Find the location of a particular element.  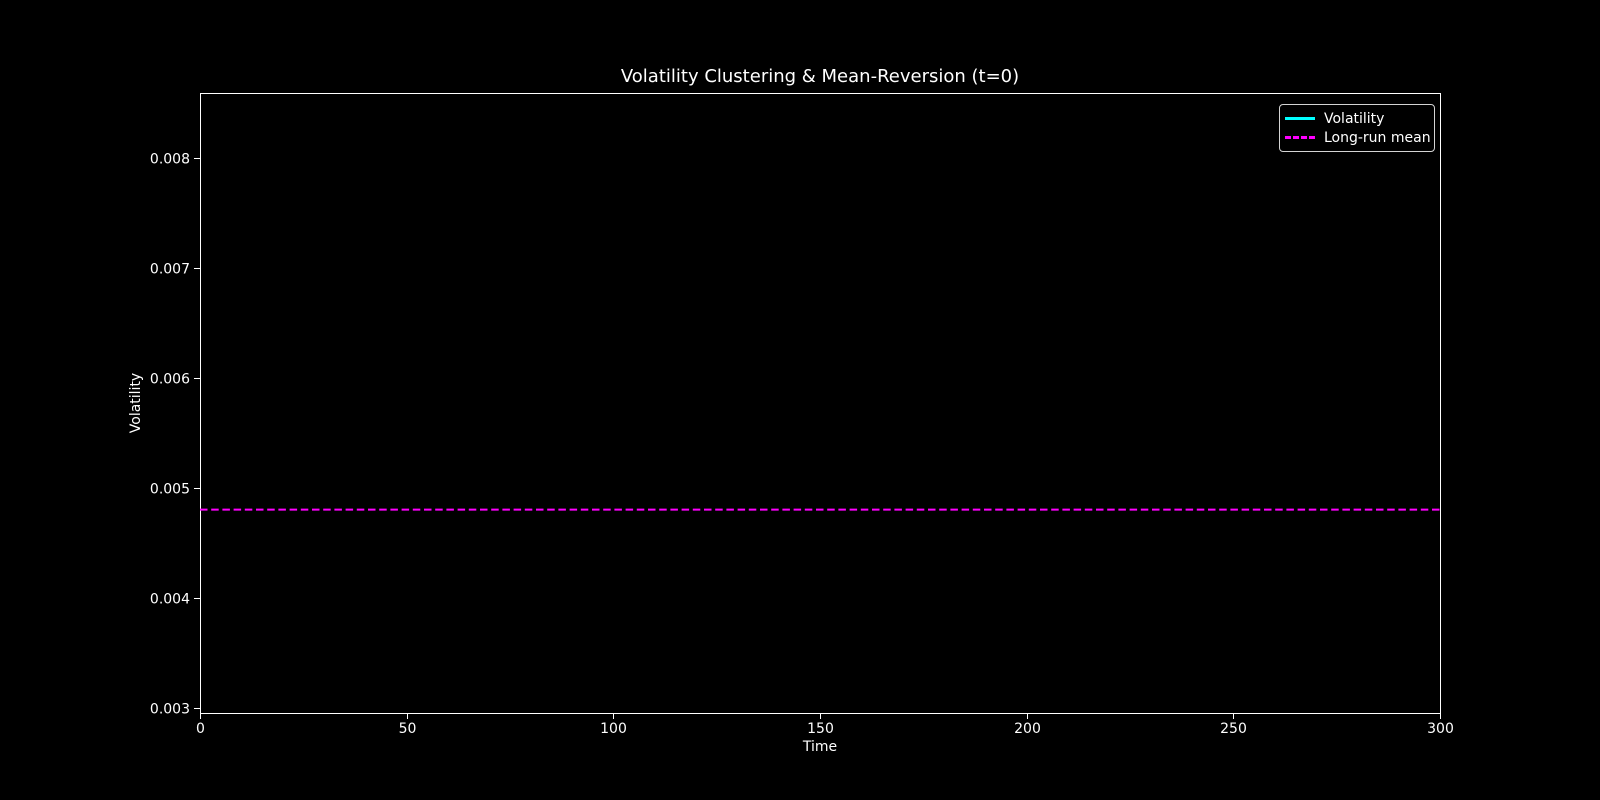

y-tick-label: 0.005 is located at coordinates (170, 490).